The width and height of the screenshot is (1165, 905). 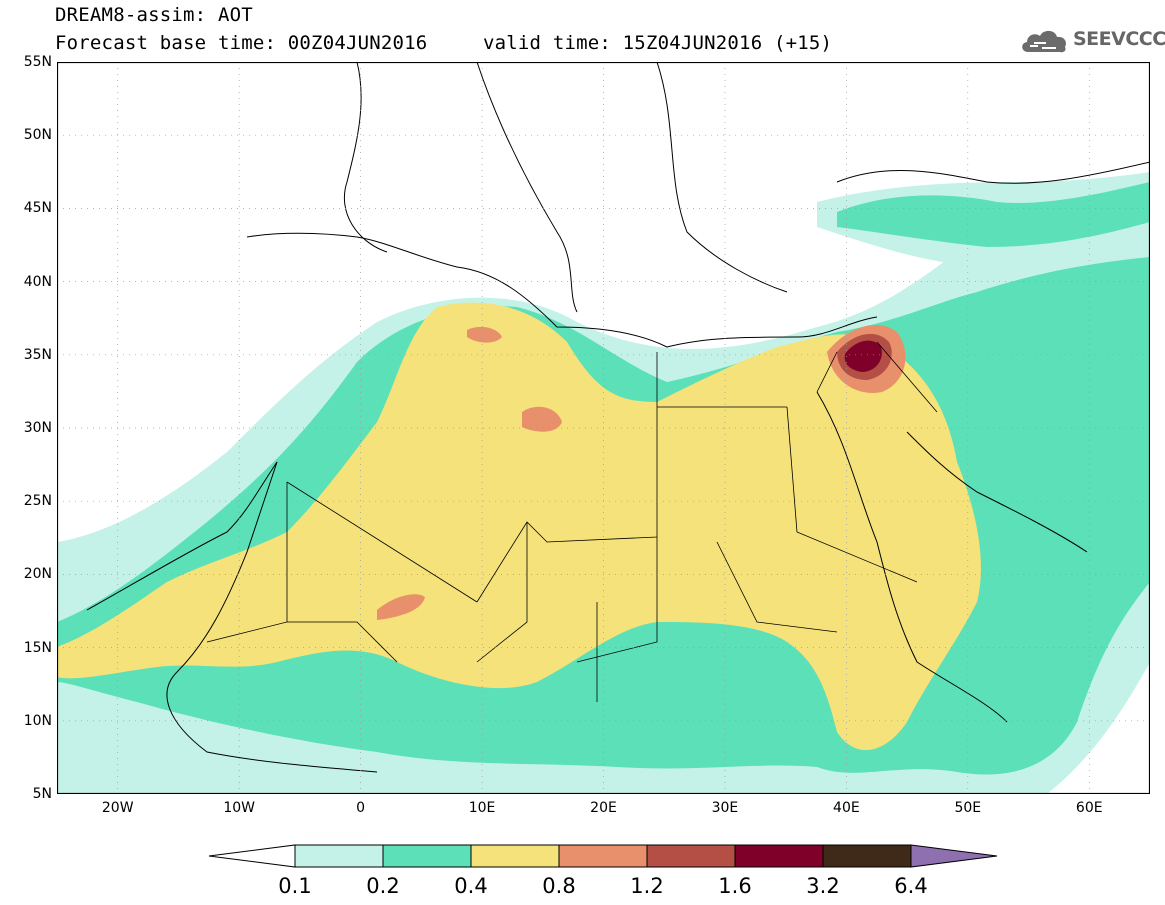 What do you see at coordinates (559, 886) in the screenshot?
I see `colorbar-label: 0.8` at bounding box center [559, 886].